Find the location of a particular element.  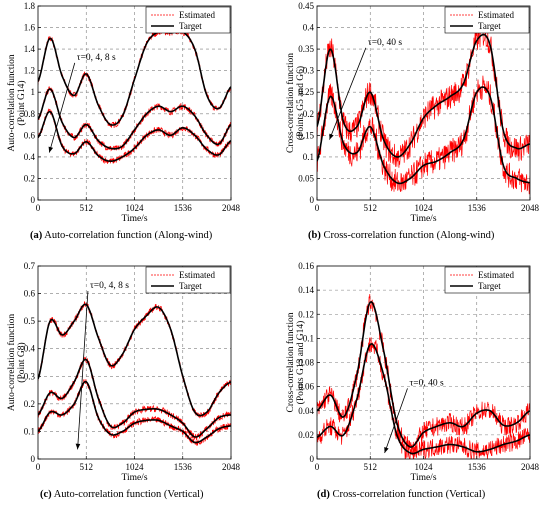

y-tick-label: 0.02 is located at coordinates (306, 435).